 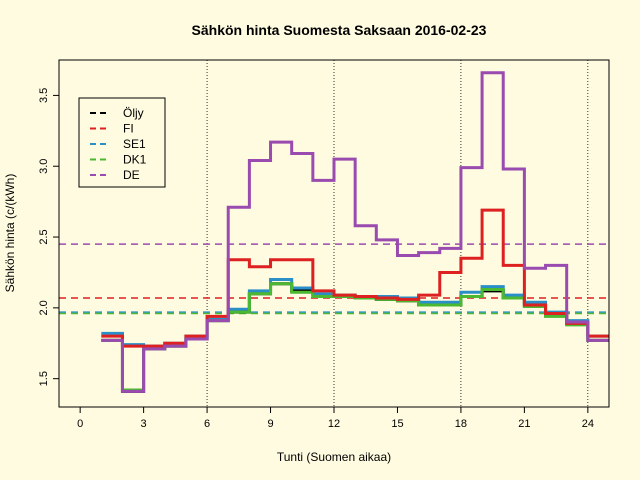 I want to click on x-tick-label-12: 12, so click(x=334, y=424).